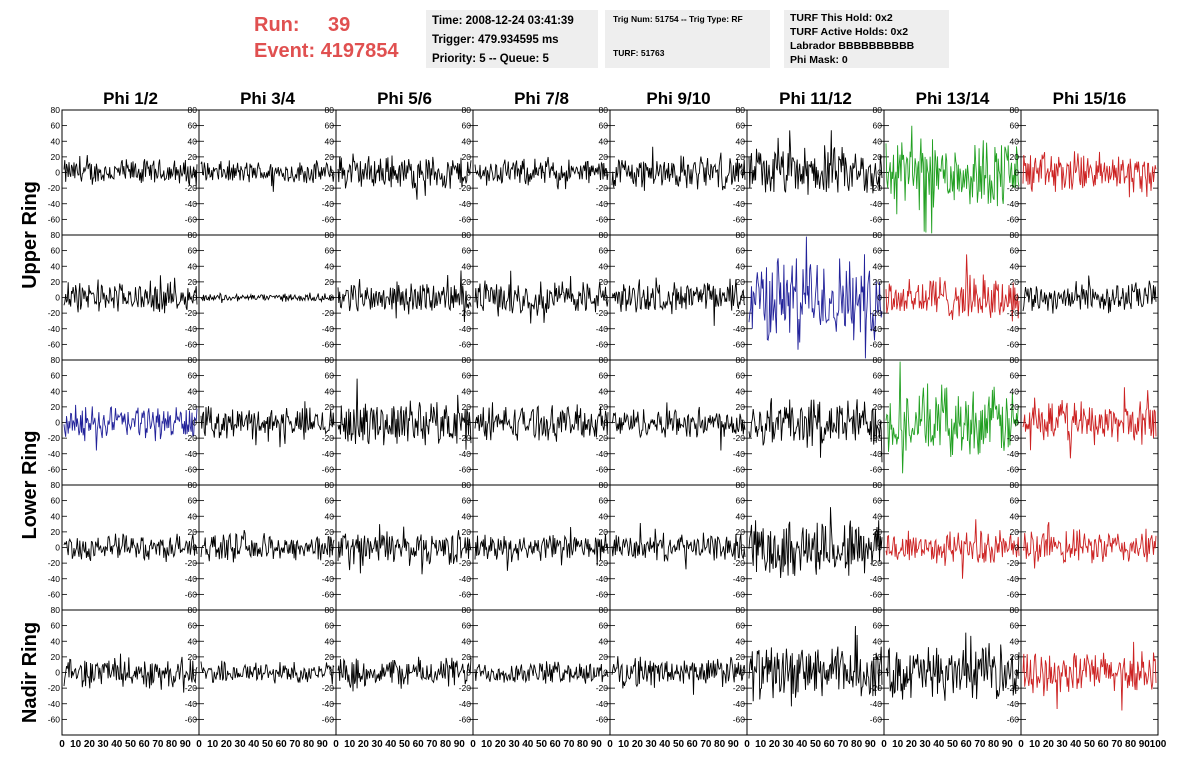  I want to click on x-tick-label: 70, so click(843, 744).